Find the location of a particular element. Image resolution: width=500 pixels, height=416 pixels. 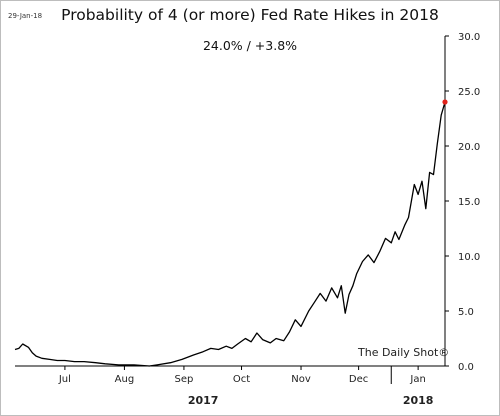

date-stamp: 29-Jan-18 is located at coordinates (25, 16).